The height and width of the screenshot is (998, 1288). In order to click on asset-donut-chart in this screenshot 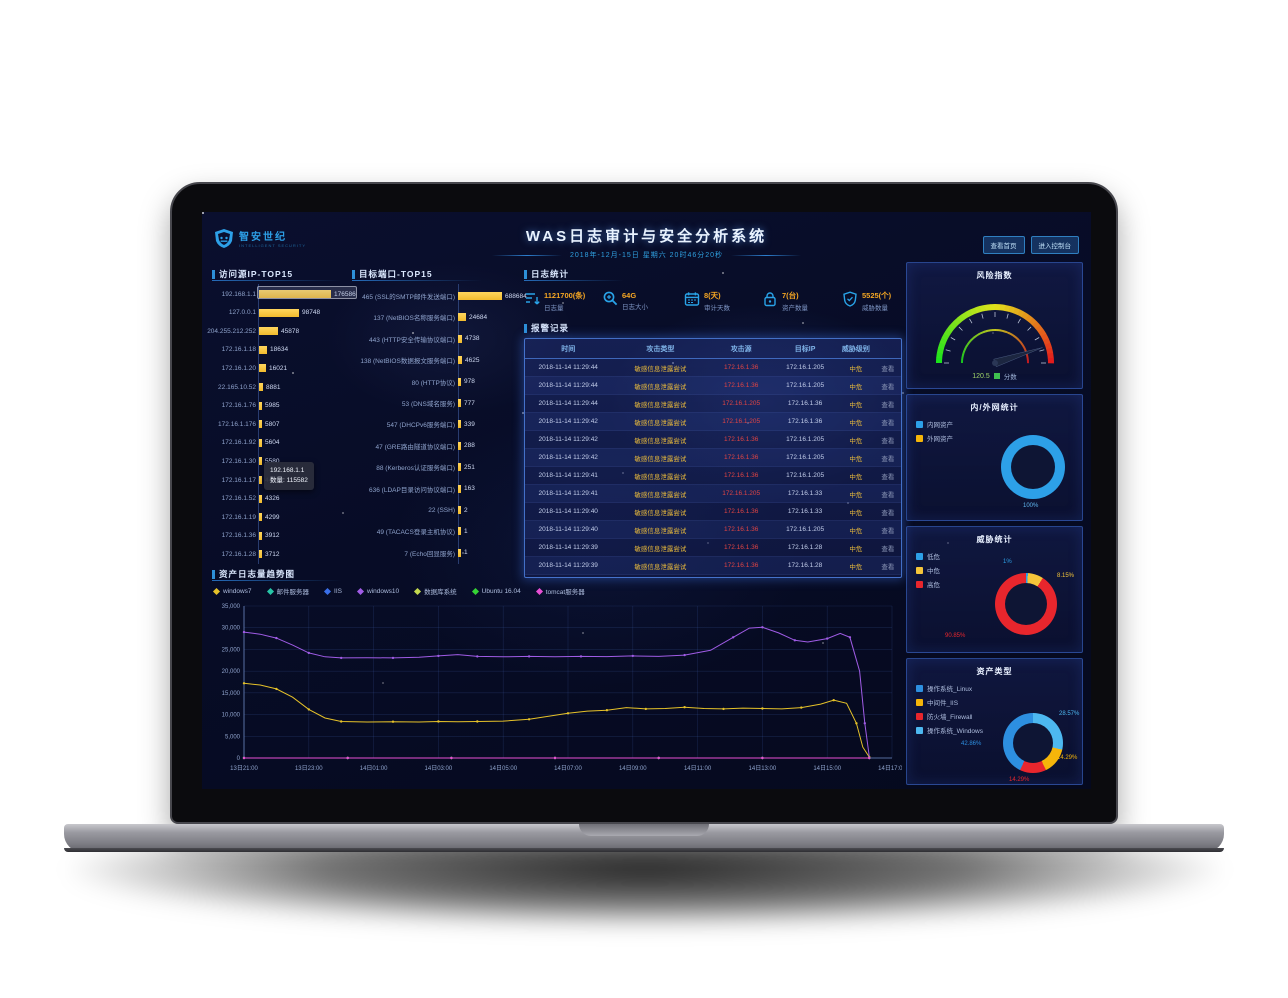, I will do `click(1033, 743)`.